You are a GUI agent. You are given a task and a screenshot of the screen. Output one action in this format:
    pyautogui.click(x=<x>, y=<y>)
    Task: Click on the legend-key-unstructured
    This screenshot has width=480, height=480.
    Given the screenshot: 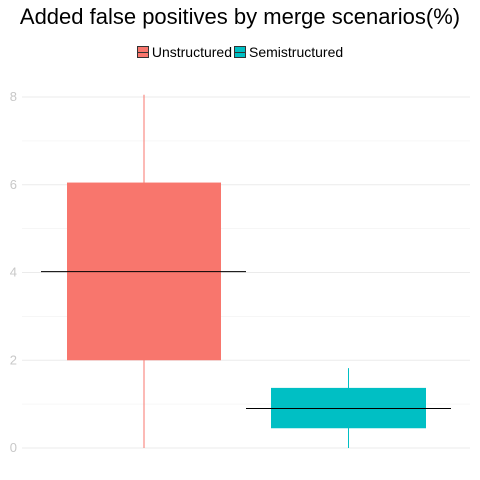 What is the action you would take?
    pyautogui.click(x=142, y=52)
    